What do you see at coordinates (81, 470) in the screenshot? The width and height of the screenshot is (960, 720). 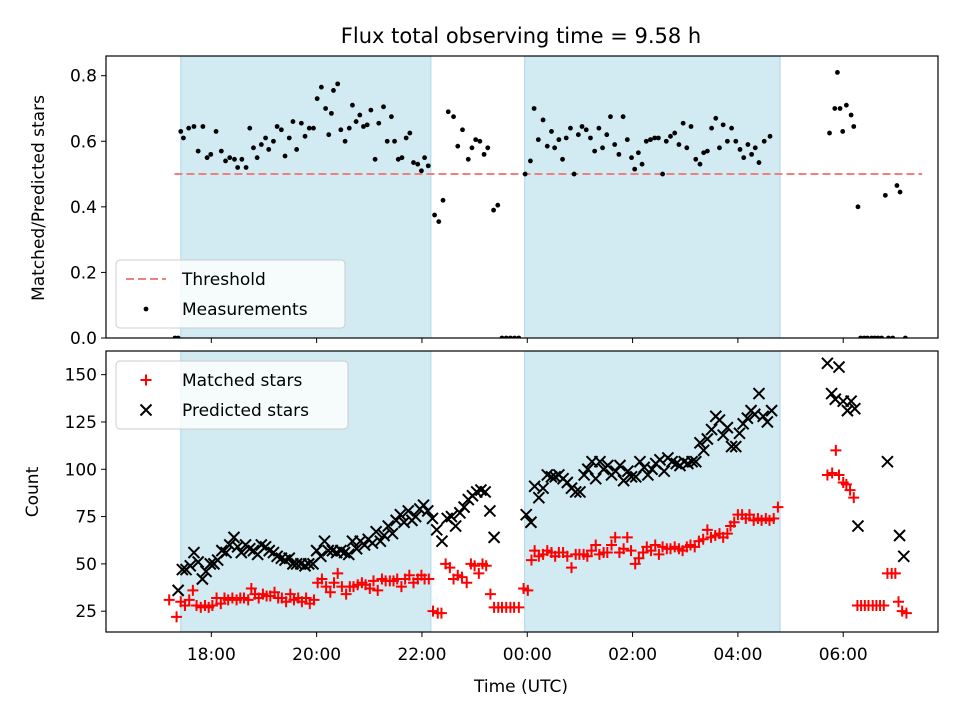 I see `y-tick-label: 100` at bounding box center [81, 470].